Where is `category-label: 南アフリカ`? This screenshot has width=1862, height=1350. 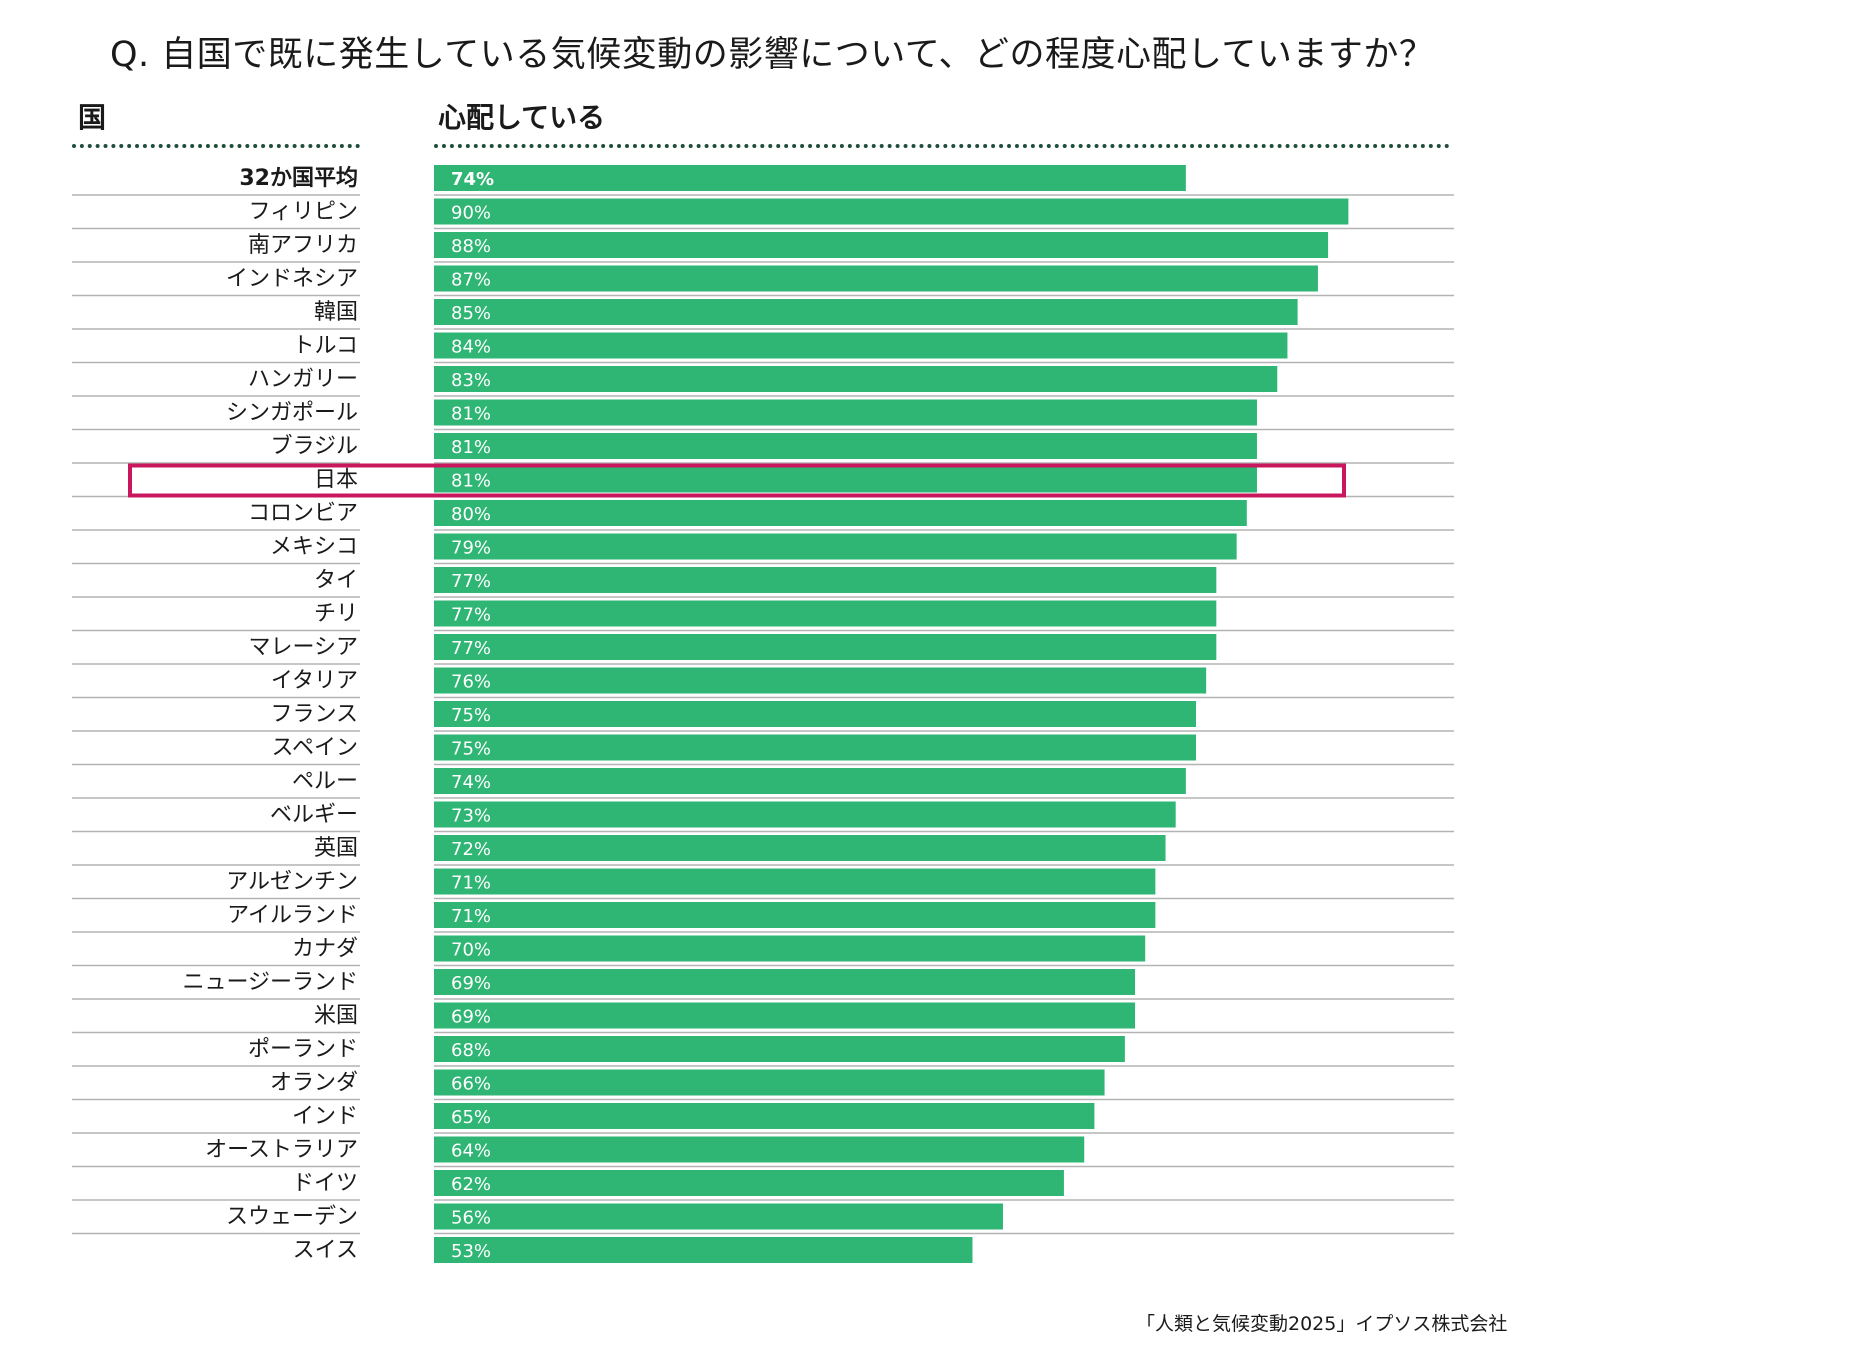
category-label: 南アフリカ is located at coordinates (303, 245).